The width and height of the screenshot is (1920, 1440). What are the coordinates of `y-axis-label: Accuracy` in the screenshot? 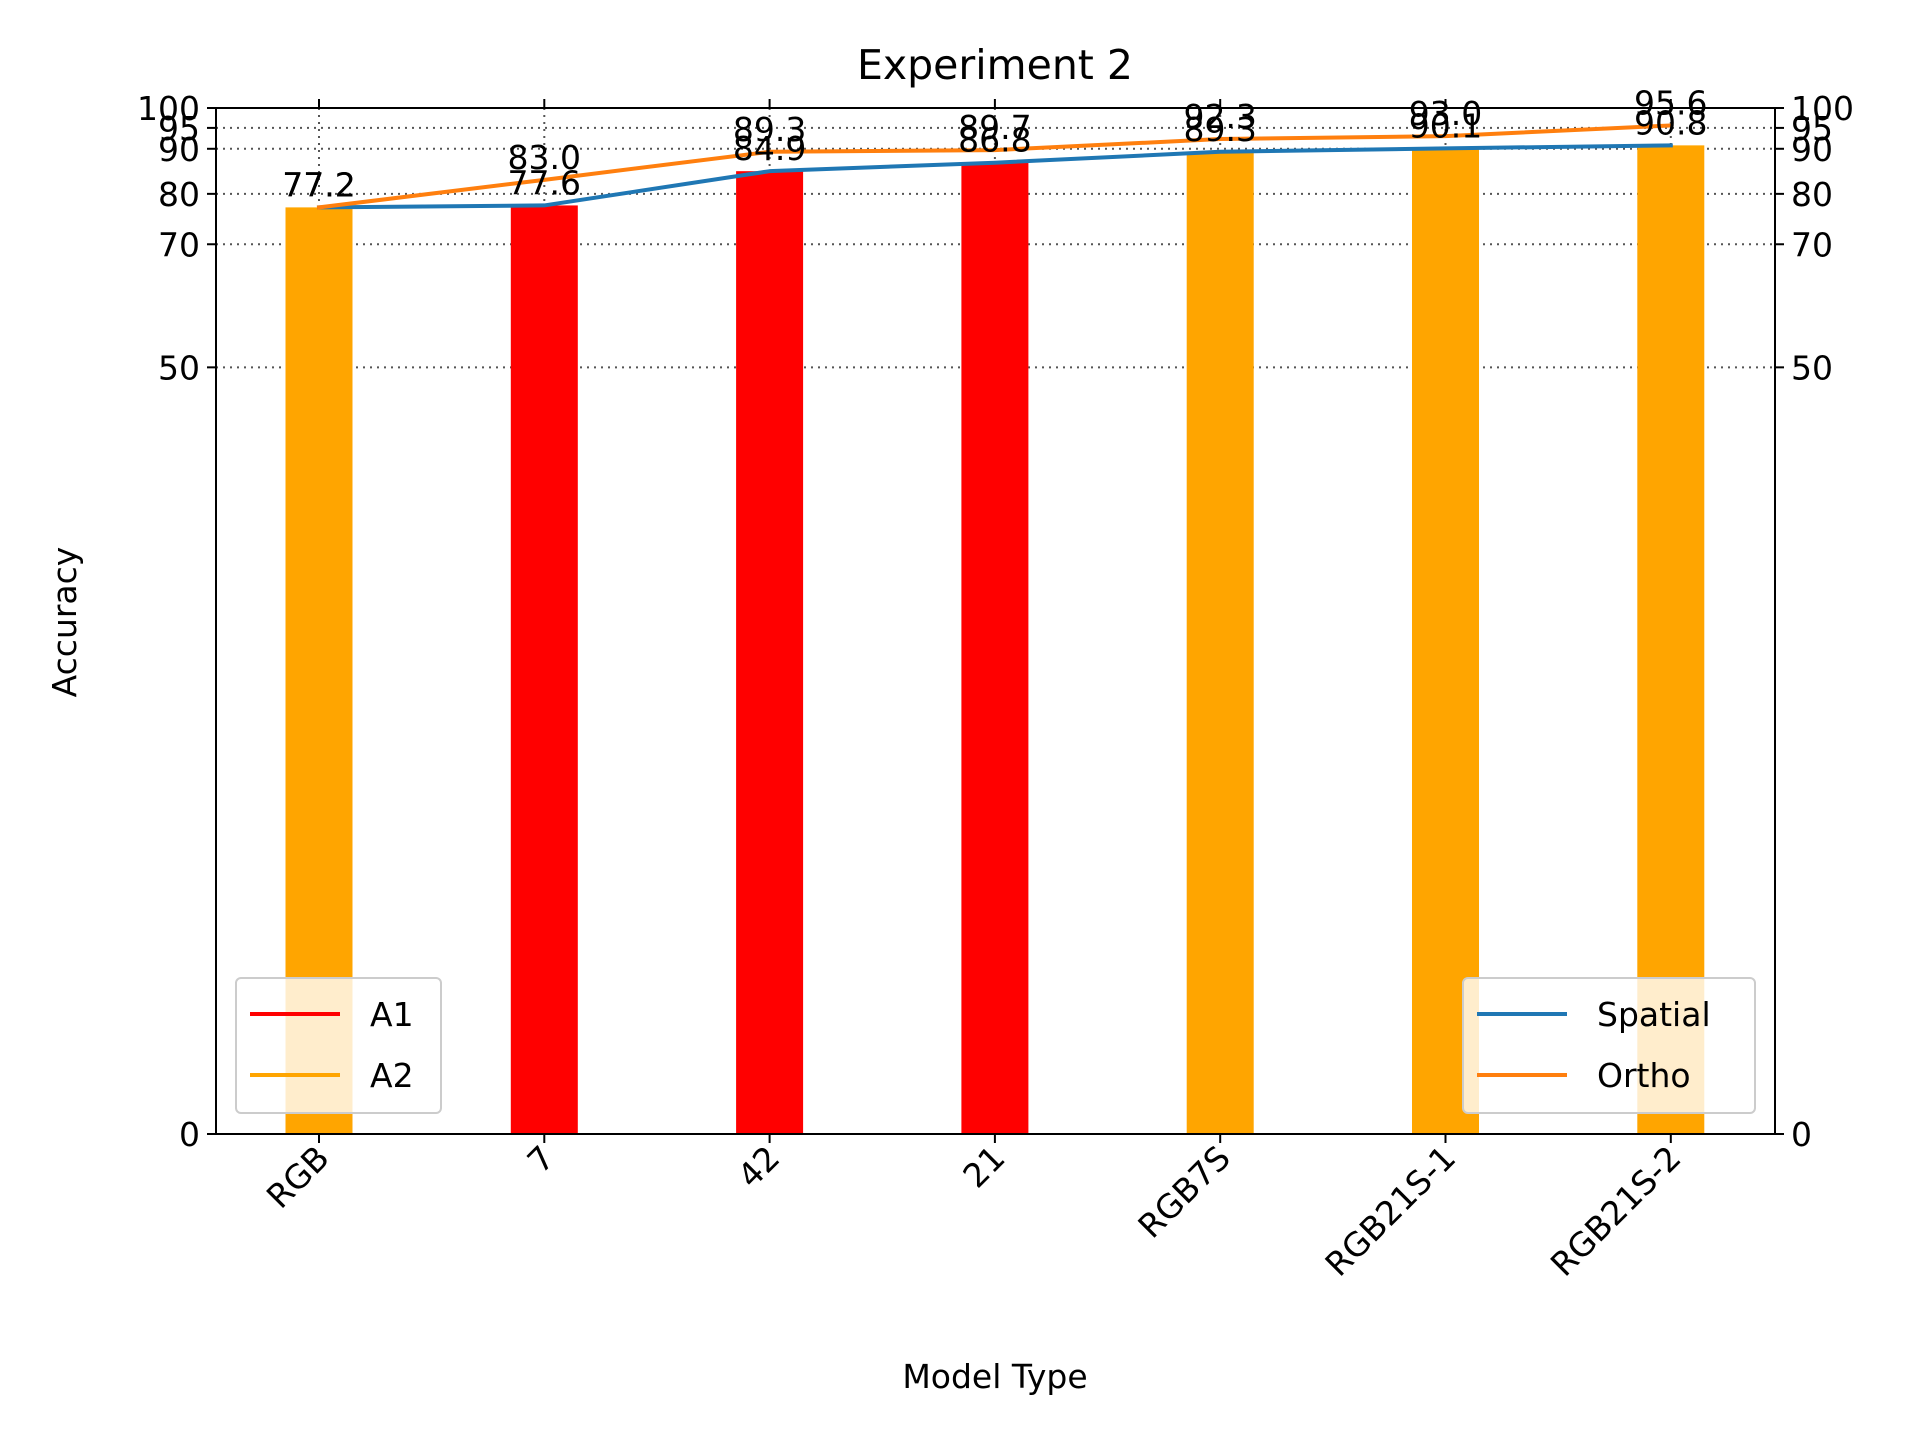 It's located at (64, 622).